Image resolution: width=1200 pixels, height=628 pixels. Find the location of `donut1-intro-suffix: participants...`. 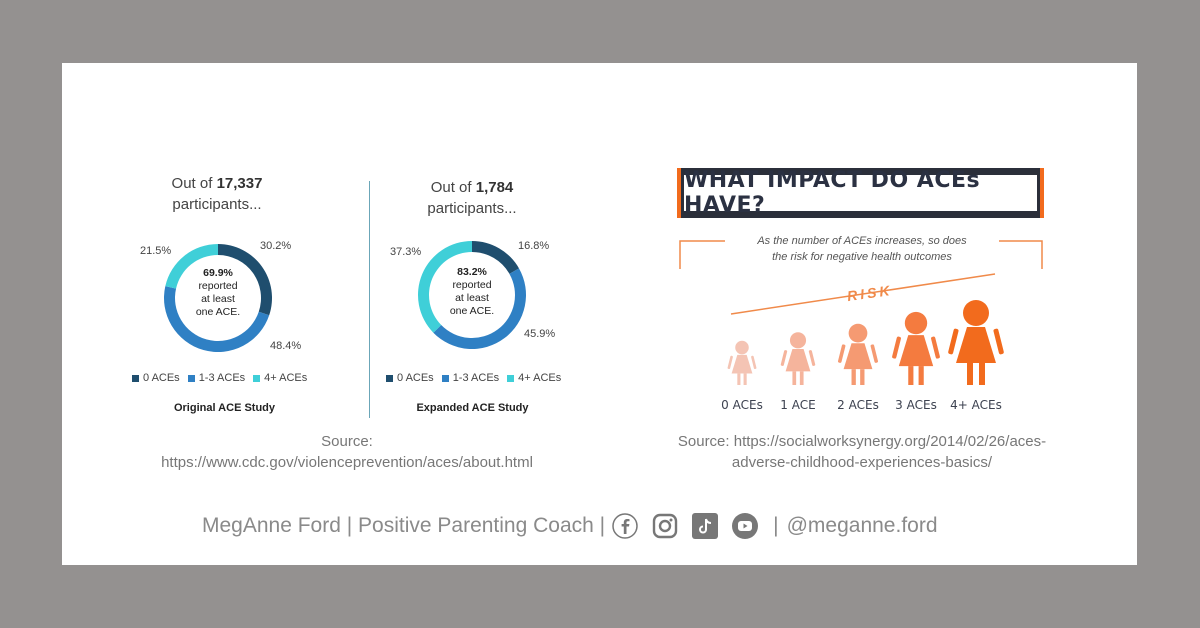

donut1-intro-suffix: participants... is located at coordinates (217, 204).